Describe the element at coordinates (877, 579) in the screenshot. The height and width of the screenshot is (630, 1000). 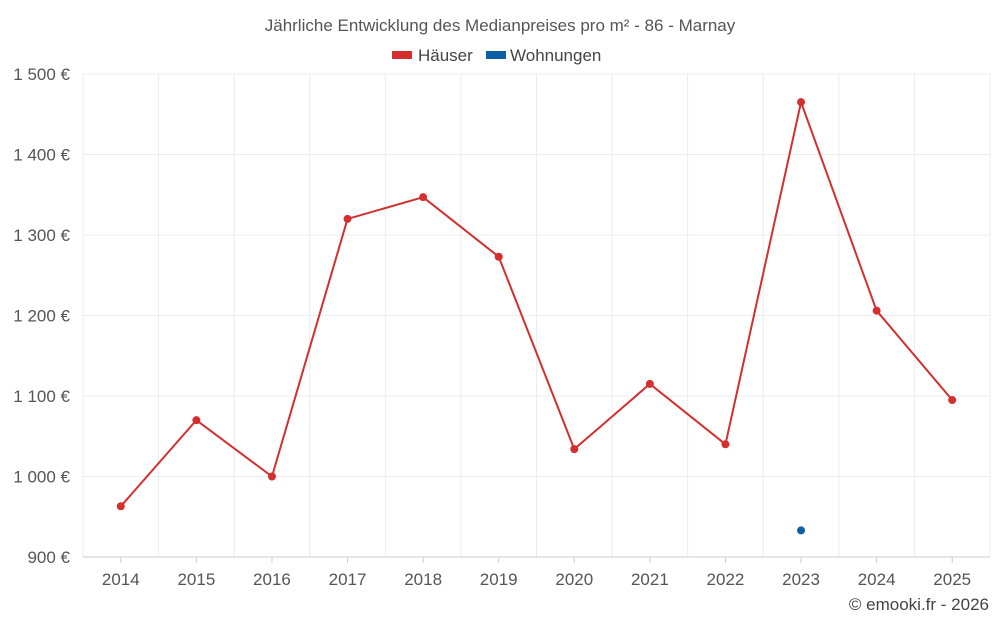
I see `x-tick-label: 2024` at that location.